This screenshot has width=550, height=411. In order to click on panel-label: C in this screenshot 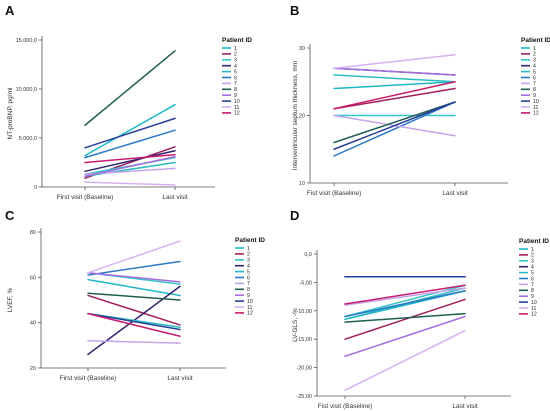, I will do `click(10, 215)`.